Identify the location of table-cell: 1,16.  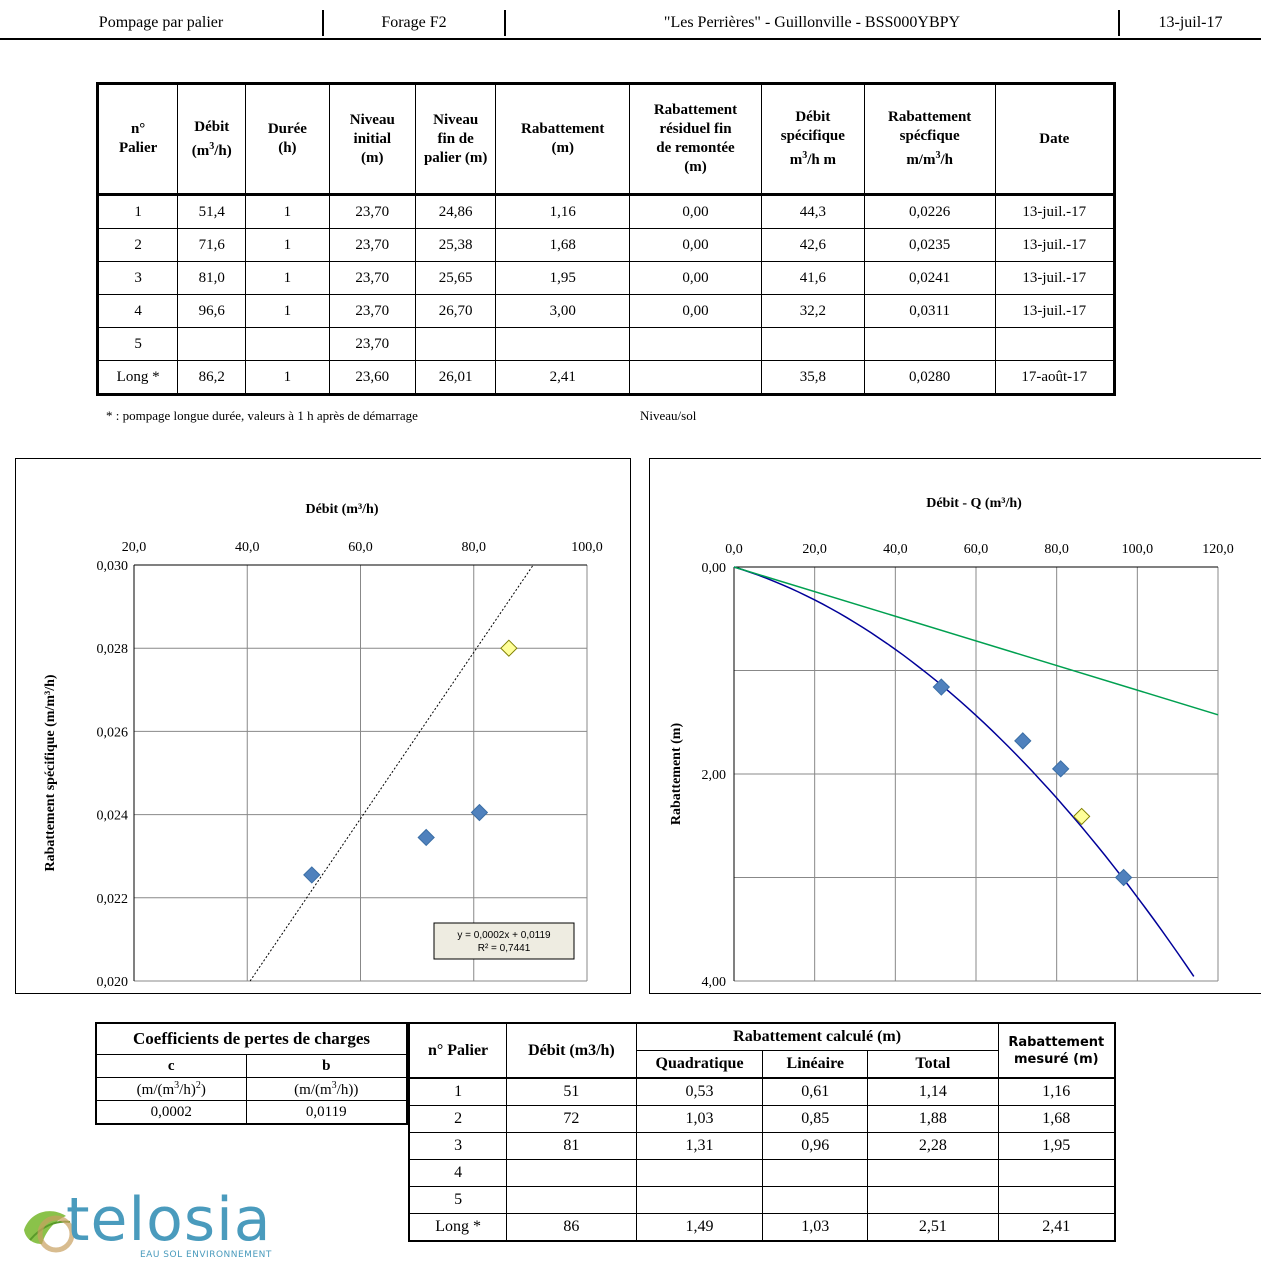
(563, 211).